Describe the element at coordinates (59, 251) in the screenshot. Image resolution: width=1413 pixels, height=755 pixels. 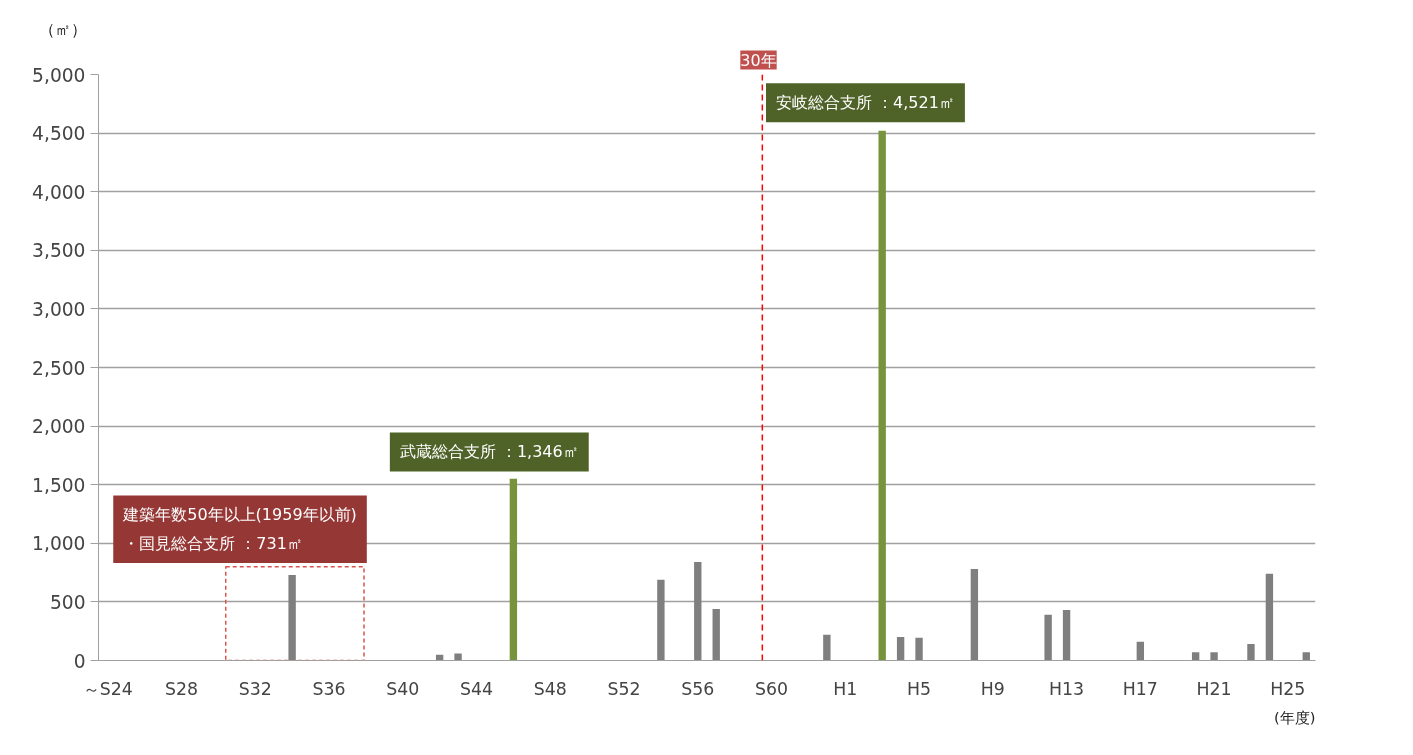
I see `y-tick-label: 3,500` at that location.